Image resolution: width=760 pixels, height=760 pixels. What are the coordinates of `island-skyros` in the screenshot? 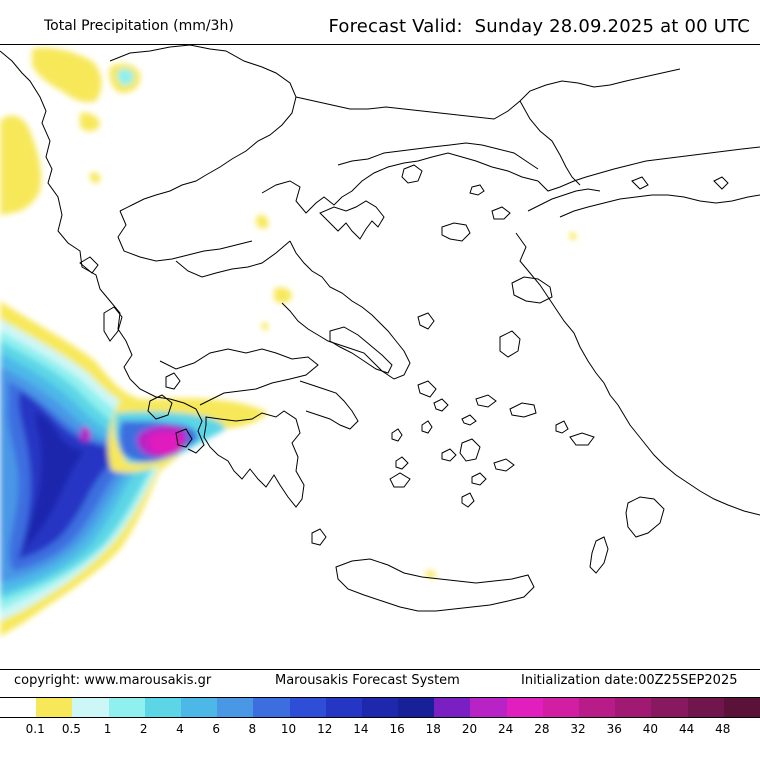 It's located at (426, 321).